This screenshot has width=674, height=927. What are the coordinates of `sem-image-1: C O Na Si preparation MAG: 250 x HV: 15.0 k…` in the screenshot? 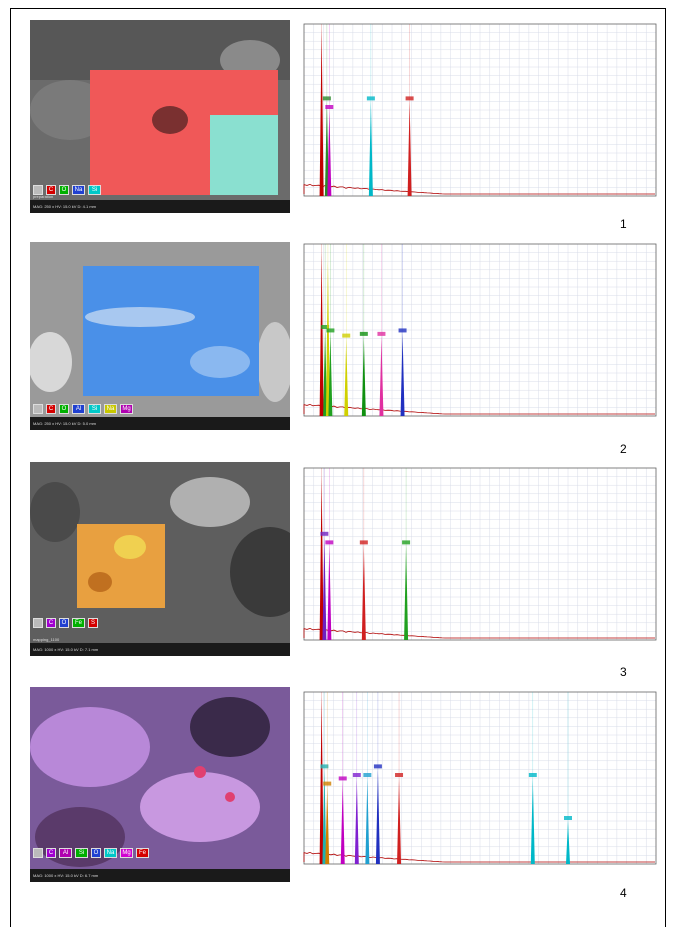 It's located at (160, 116).